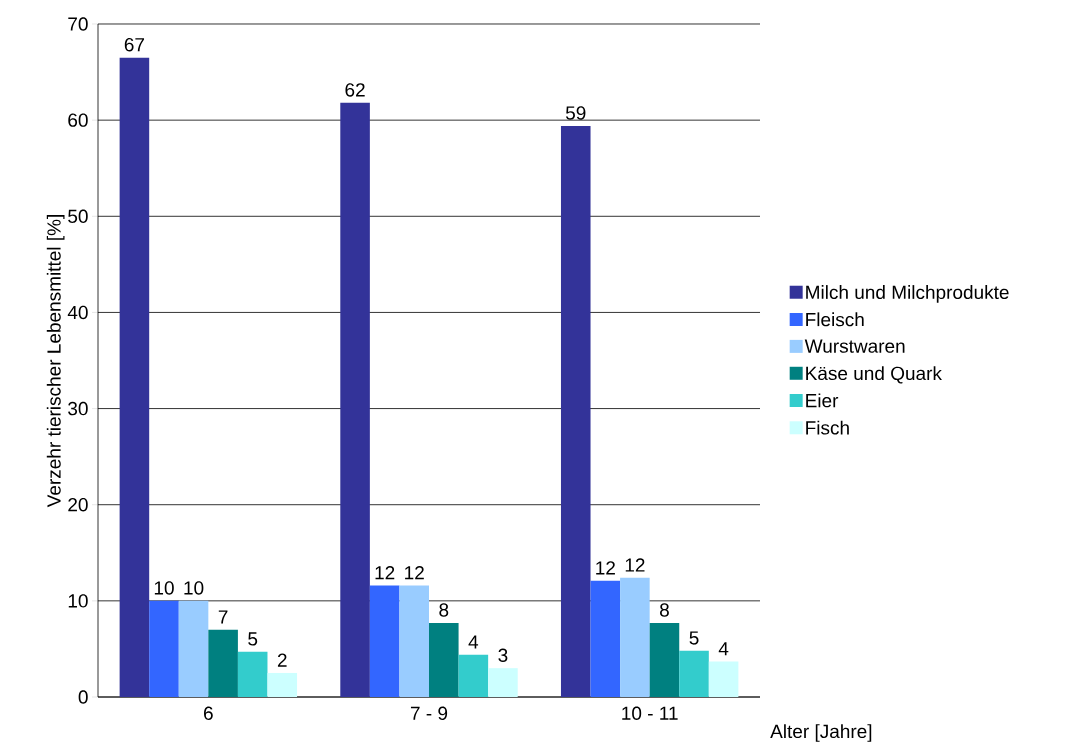 This screenshot has height=746, width=1081. Describe the element at coordinates (827, 427) in the screenshot. I see `legend-label: Fisch` at that location.